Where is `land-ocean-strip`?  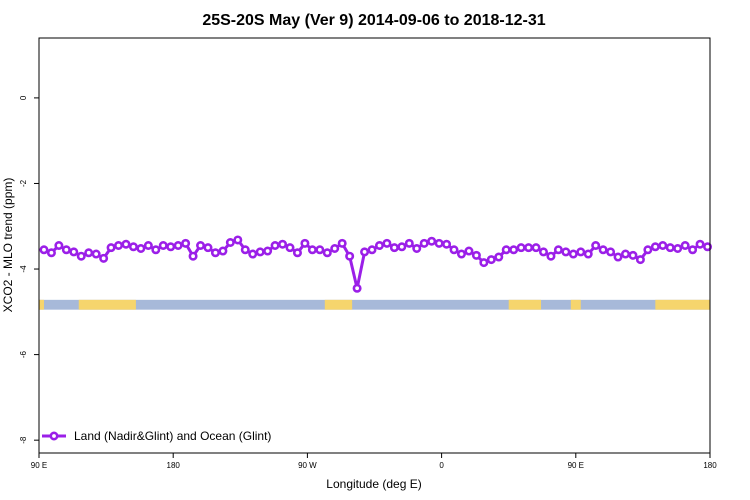
land-ocean-strip is located at coordinates (374, 304).